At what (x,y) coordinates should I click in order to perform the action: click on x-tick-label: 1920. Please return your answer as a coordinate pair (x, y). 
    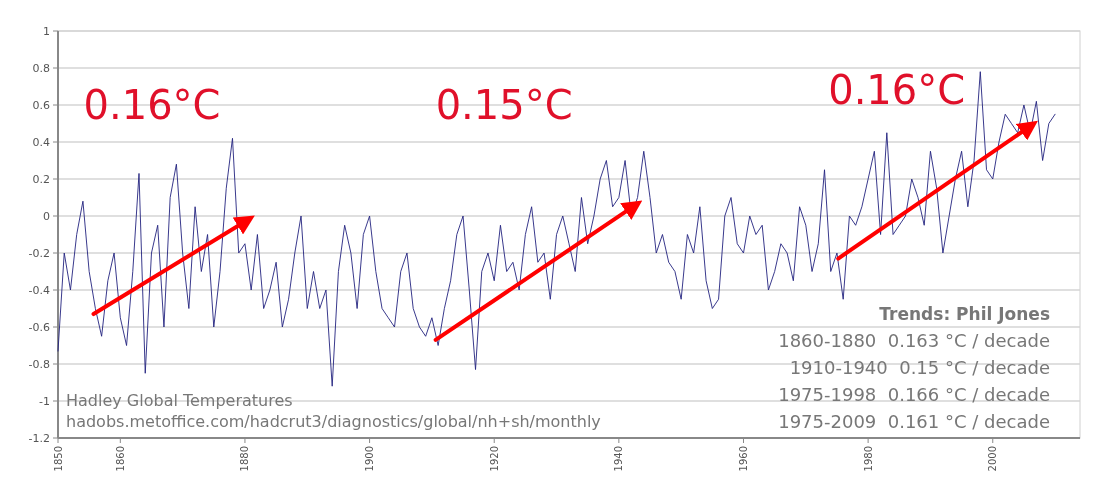
    Looking at the image, I should click on (494, 459).